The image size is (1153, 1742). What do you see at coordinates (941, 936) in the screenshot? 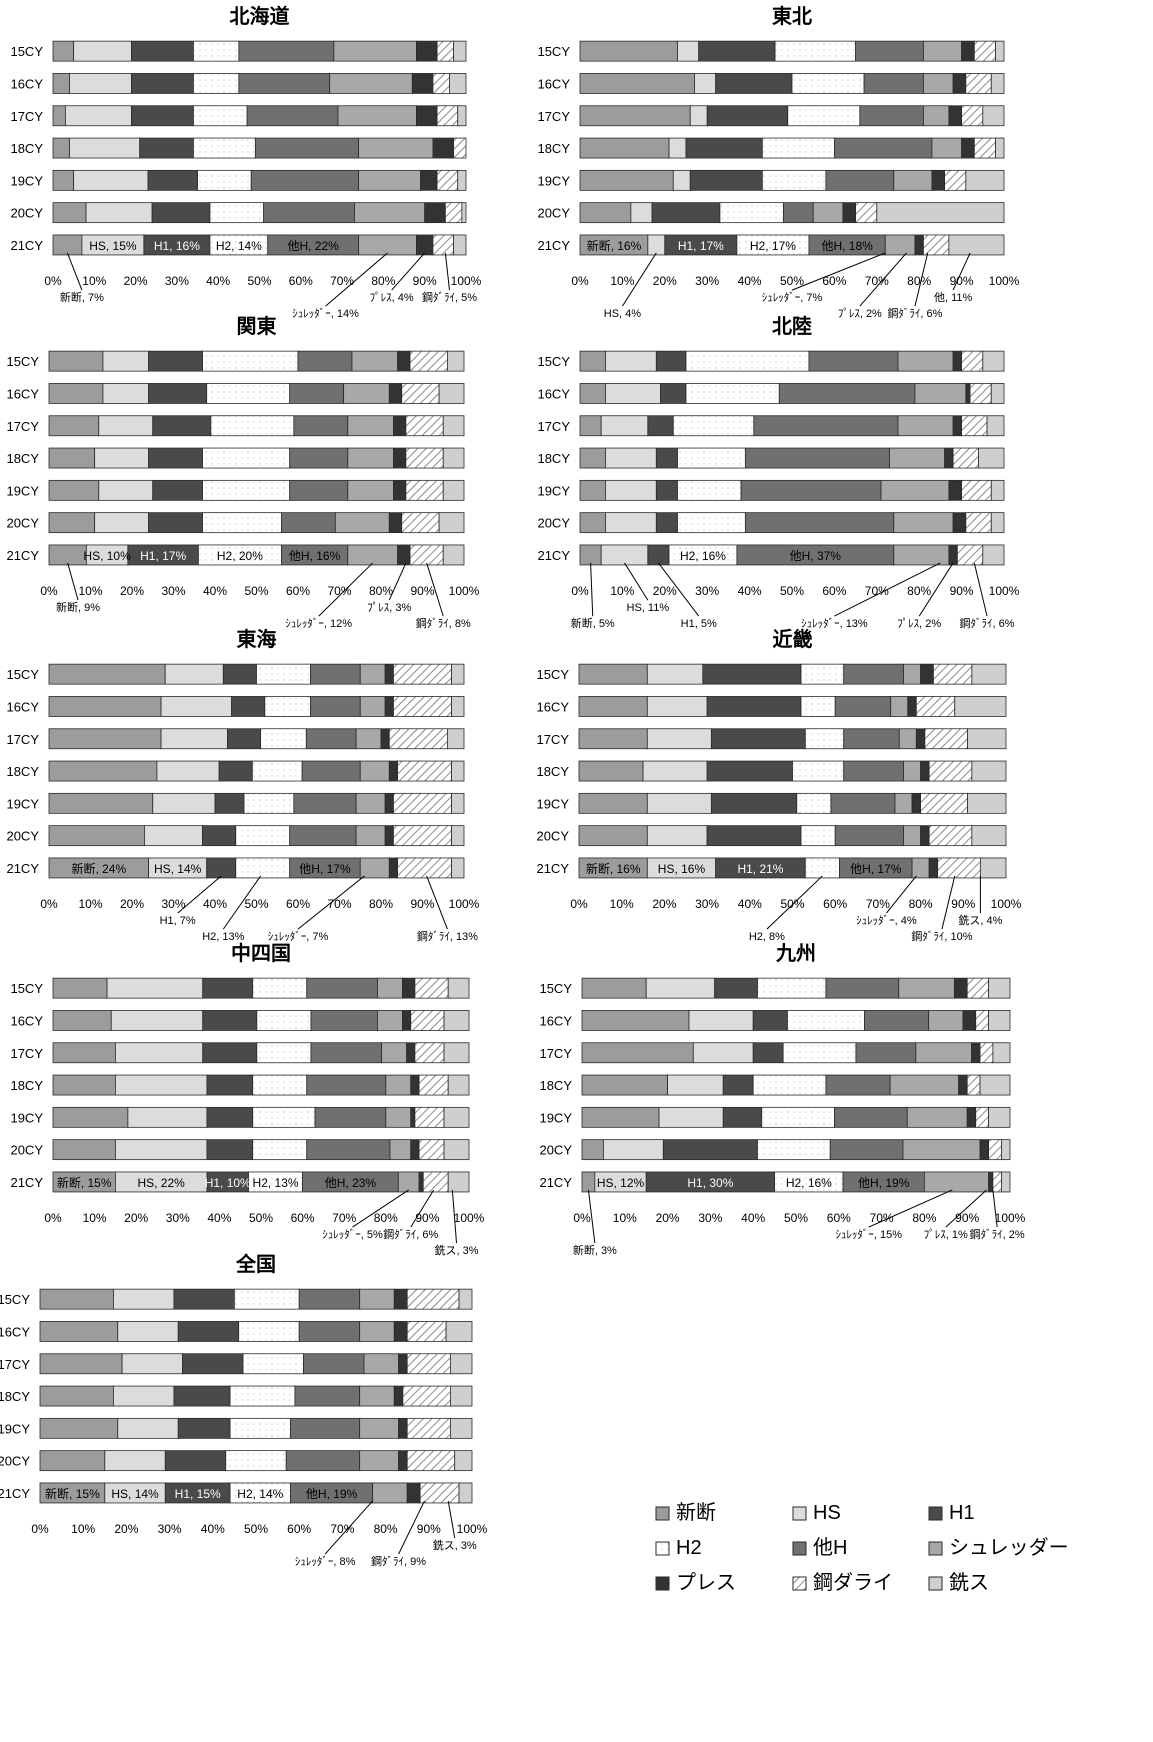
I see `callout-label: 鋼ﾀﾞﾗｲ, 10%` at bounding box center [941, 936].